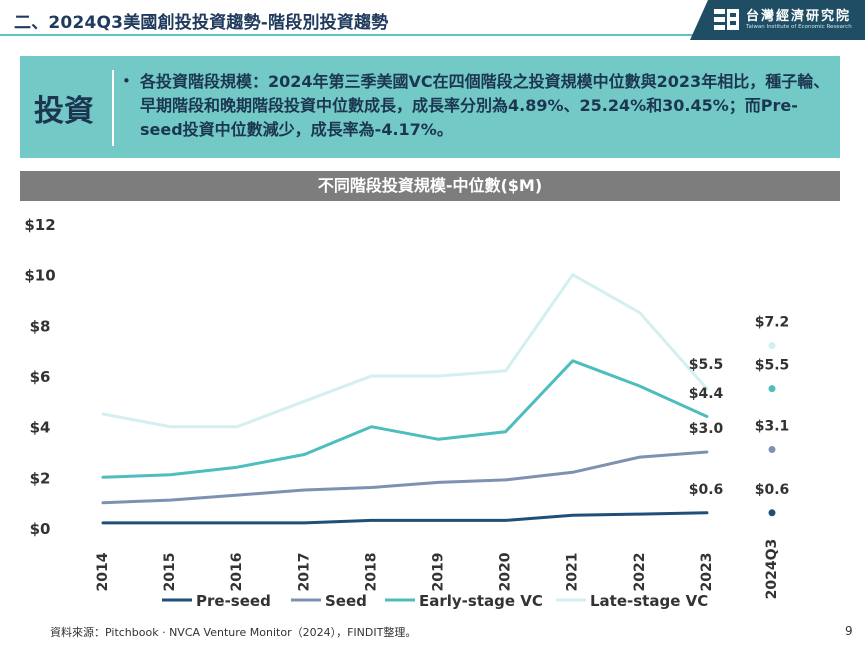 Image resolution: width=865 pixels, height=649 pixels. I want to click on summary-divider, so click(113, 108).